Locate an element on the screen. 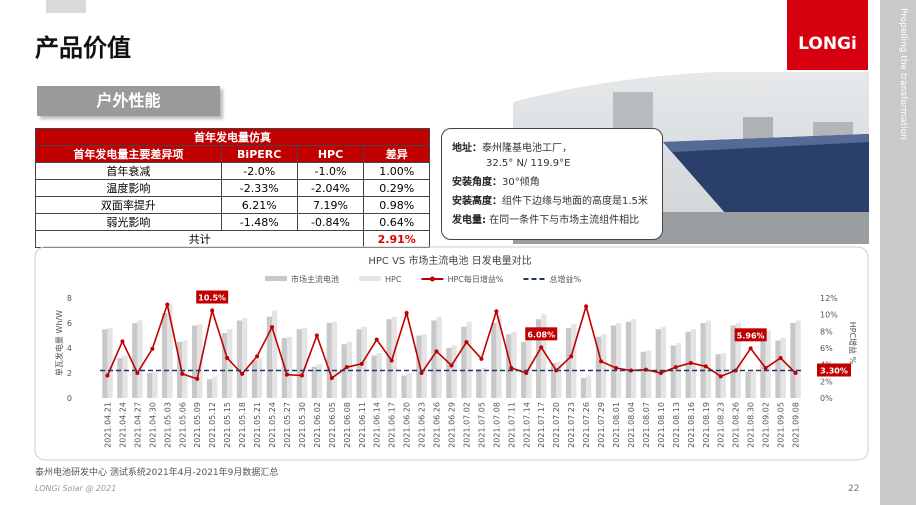  x-tick-label: 2021.08.07 is located at coordinates (646, 425).